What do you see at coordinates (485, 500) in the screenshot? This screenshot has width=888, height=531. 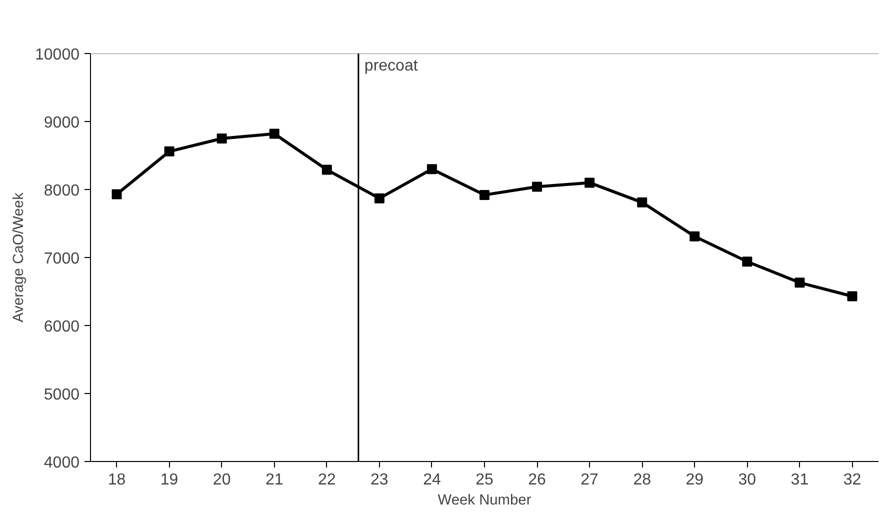 I see `x-axis-title: Week Number` at bounding box center [485, 500].